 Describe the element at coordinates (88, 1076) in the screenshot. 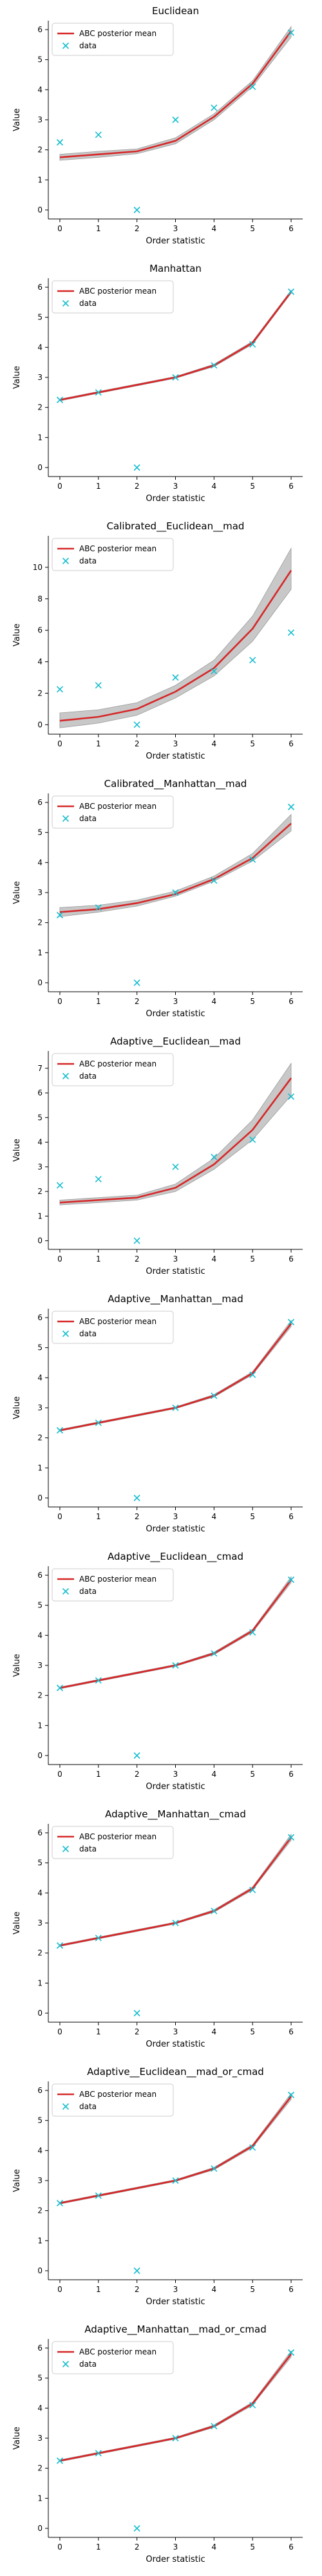

I see `legend-data-label: data` at that location.